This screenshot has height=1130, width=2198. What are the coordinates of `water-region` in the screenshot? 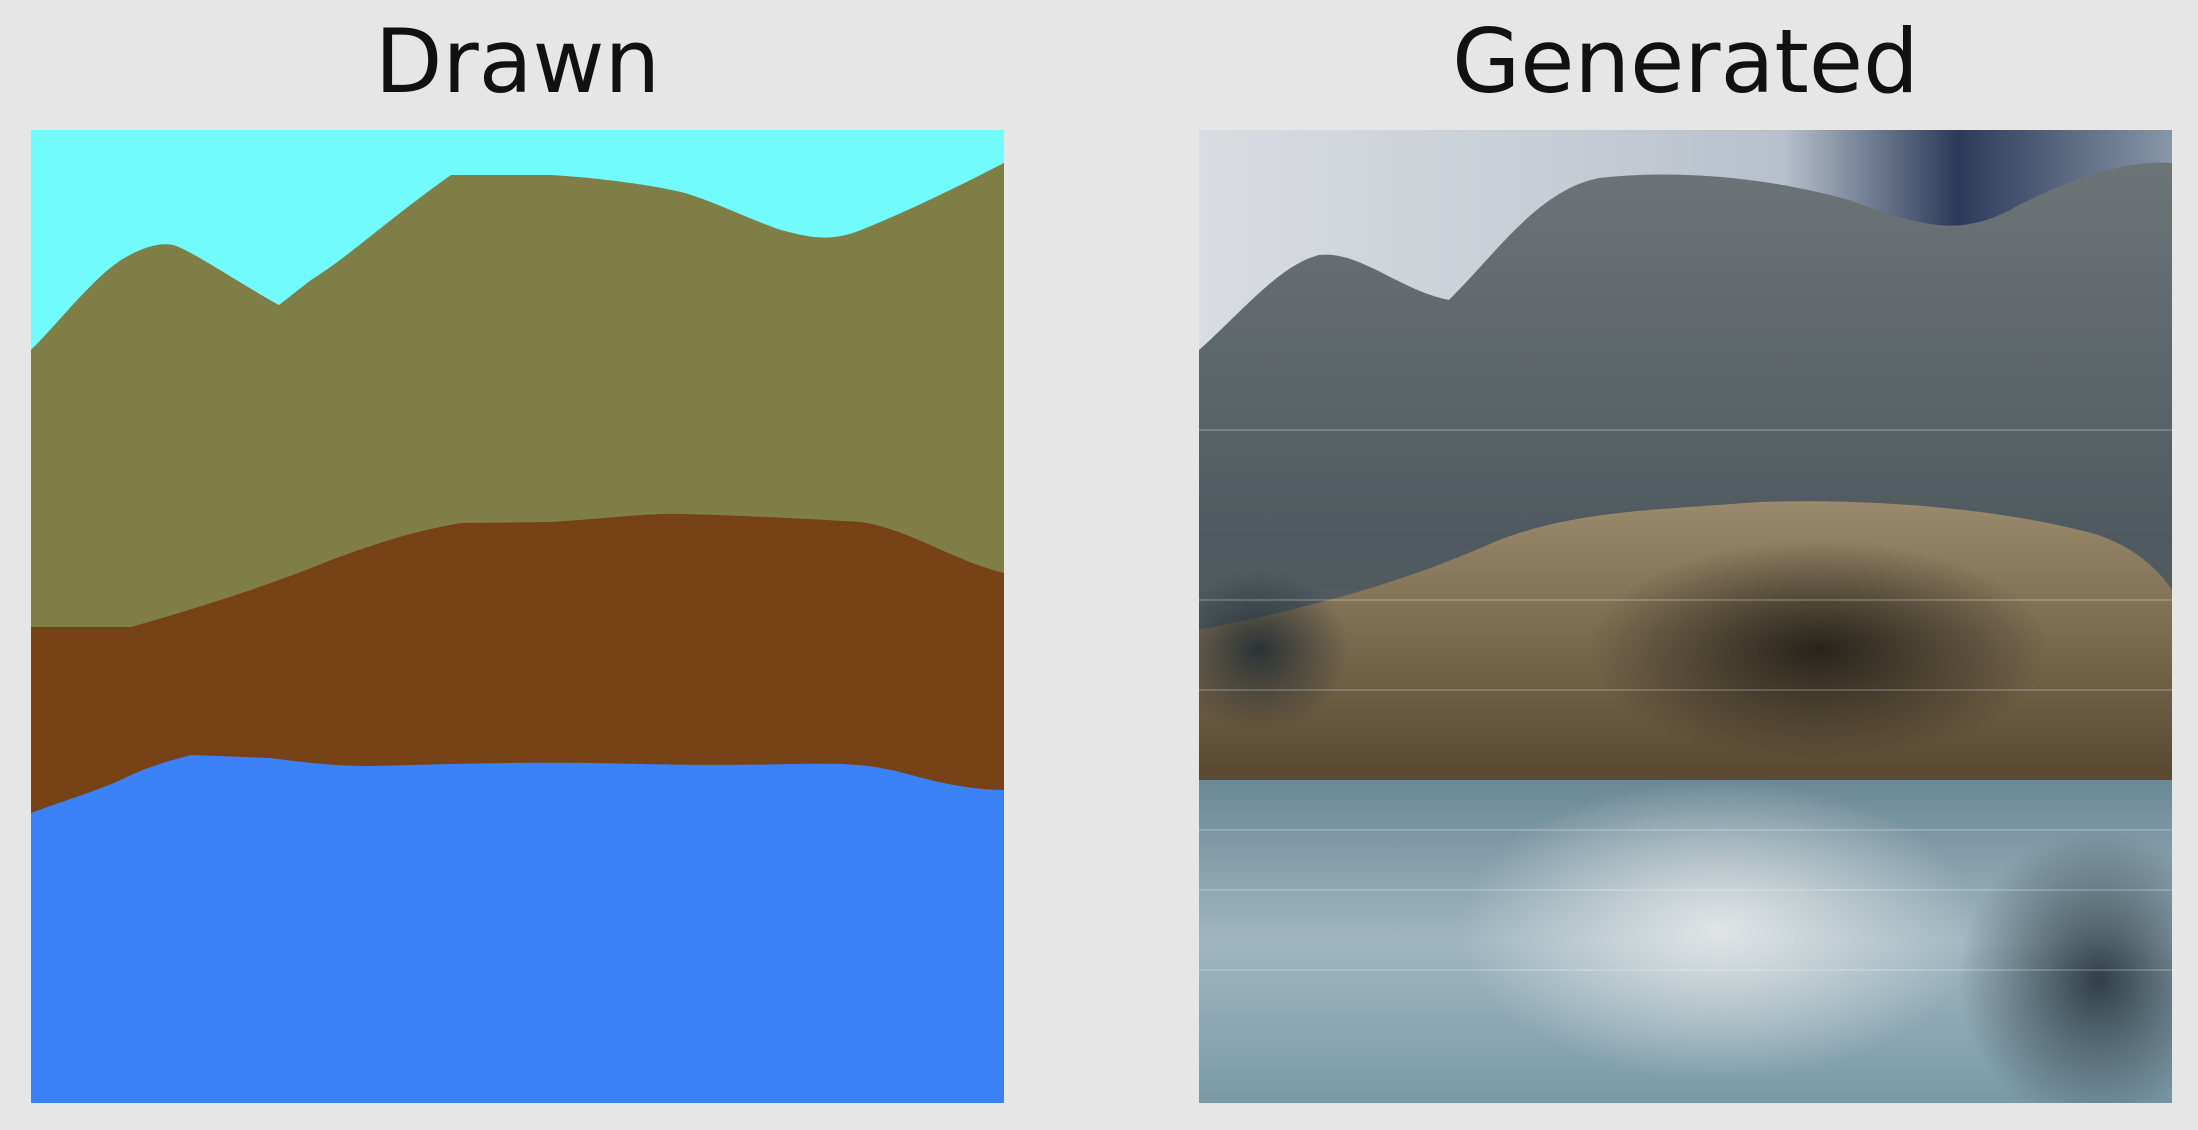 It's located at (517, 929).